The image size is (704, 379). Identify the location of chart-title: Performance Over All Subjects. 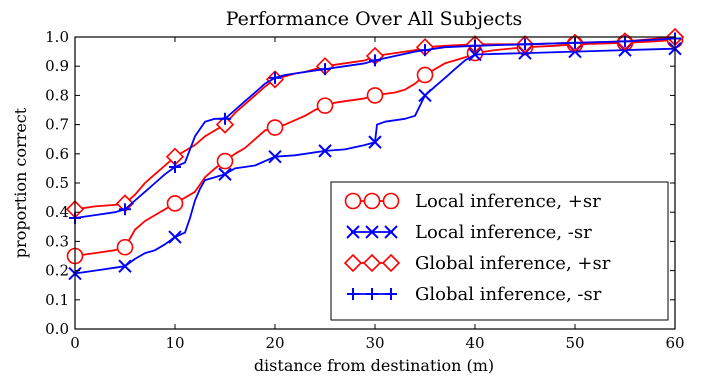
(374, 19).